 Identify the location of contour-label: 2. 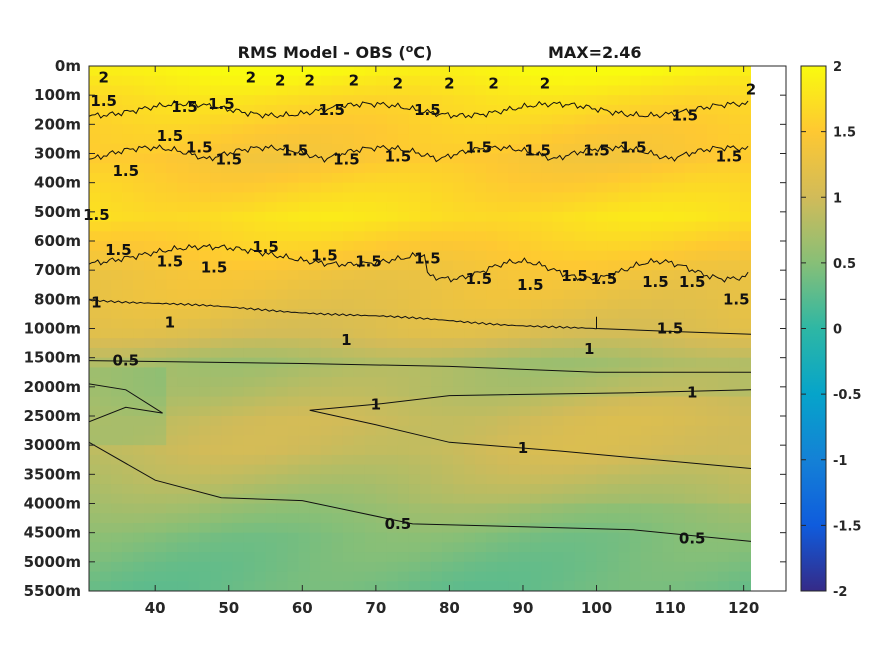
(398, 84).